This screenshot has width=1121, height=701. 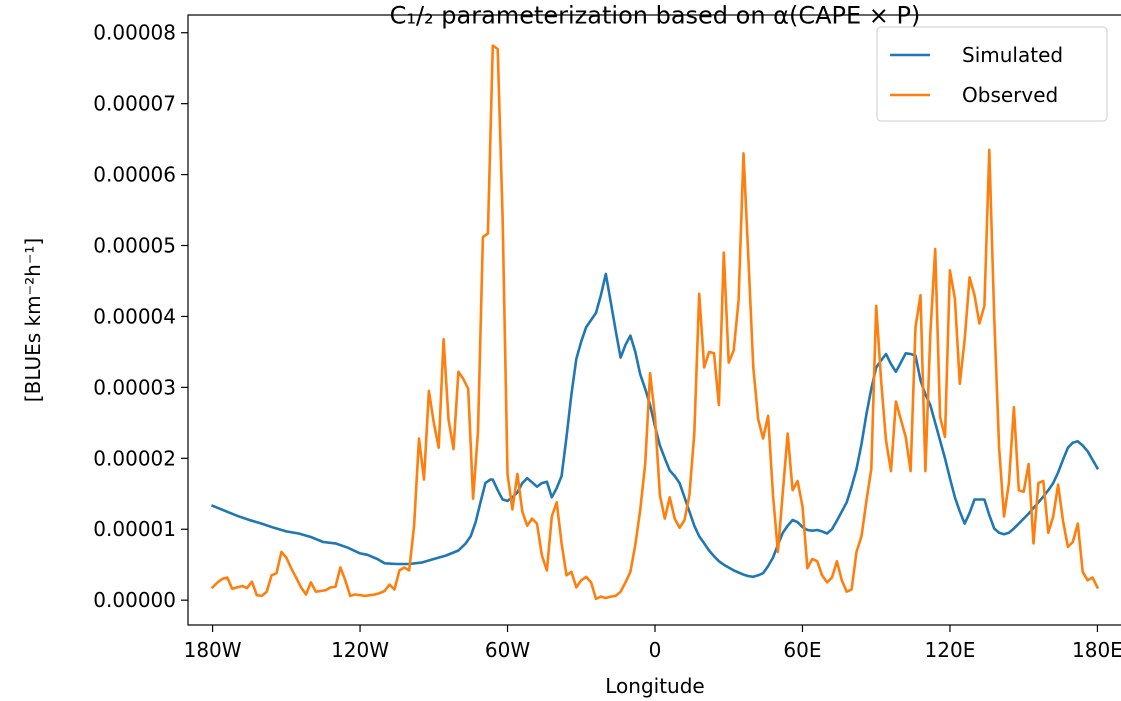 I want to click on legend: Simulated Observed, so click(x=992, y=74).